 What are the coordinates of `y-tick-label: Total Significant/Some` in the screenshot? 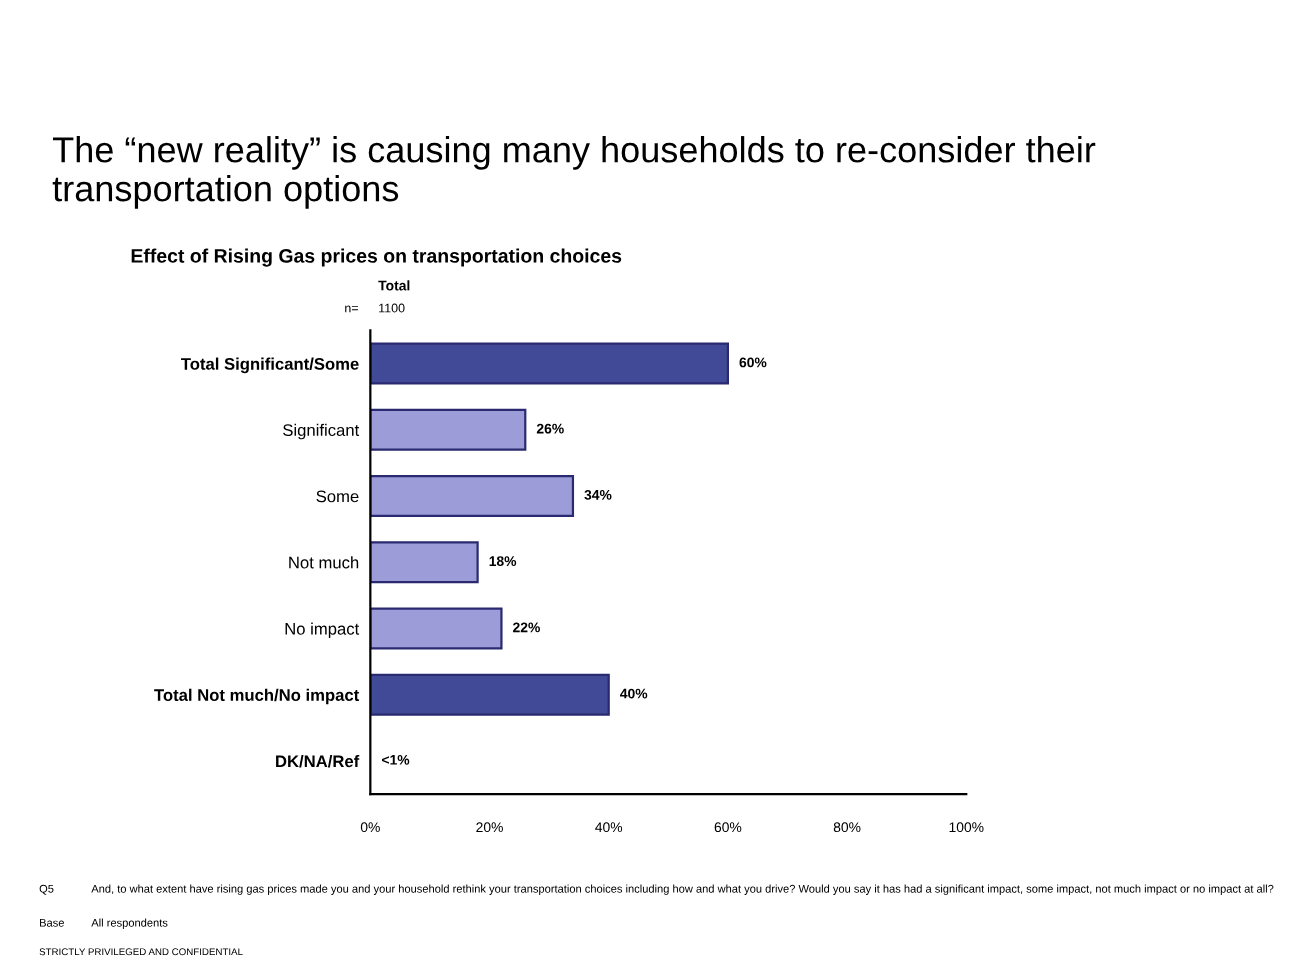 It's located at (270, 365).